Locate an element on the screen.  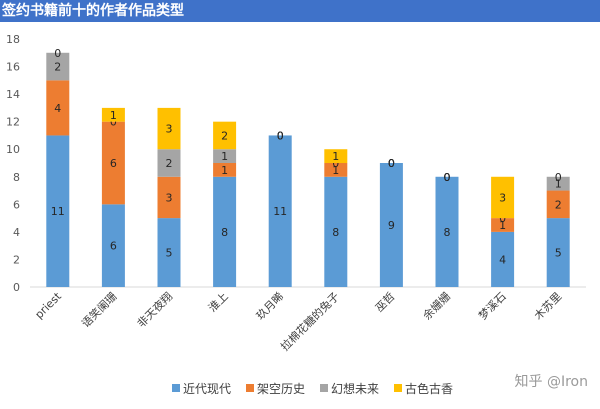
y-tick-label: 6 is located at coordinates (16, 204).